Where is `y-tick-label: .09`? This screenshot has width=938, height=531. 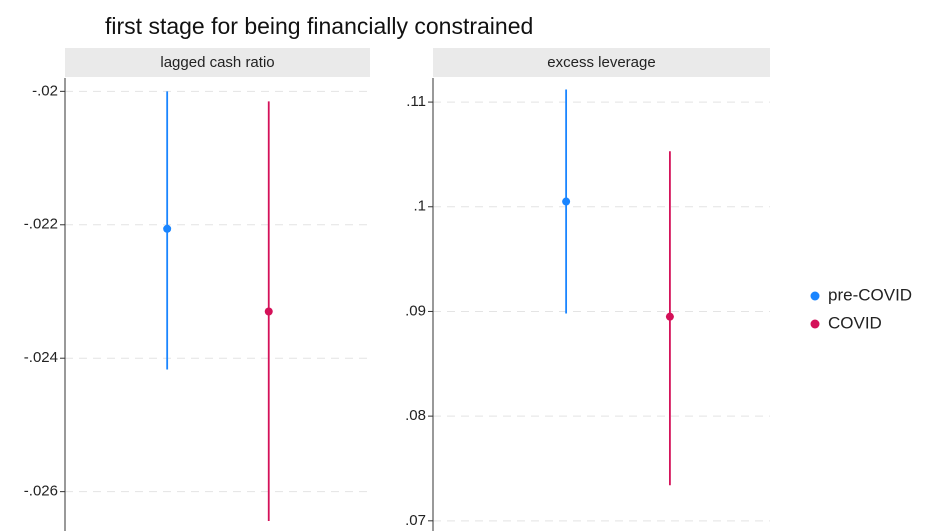
y-tick-label: .09 is located at coordinates (415, 310).